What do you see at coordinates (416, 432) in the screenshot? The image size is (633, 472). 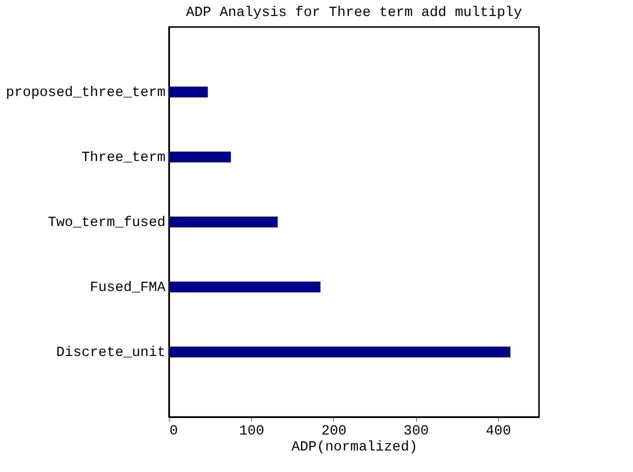 I see `x-tick-label: 300` at bounding box center [416, 432].